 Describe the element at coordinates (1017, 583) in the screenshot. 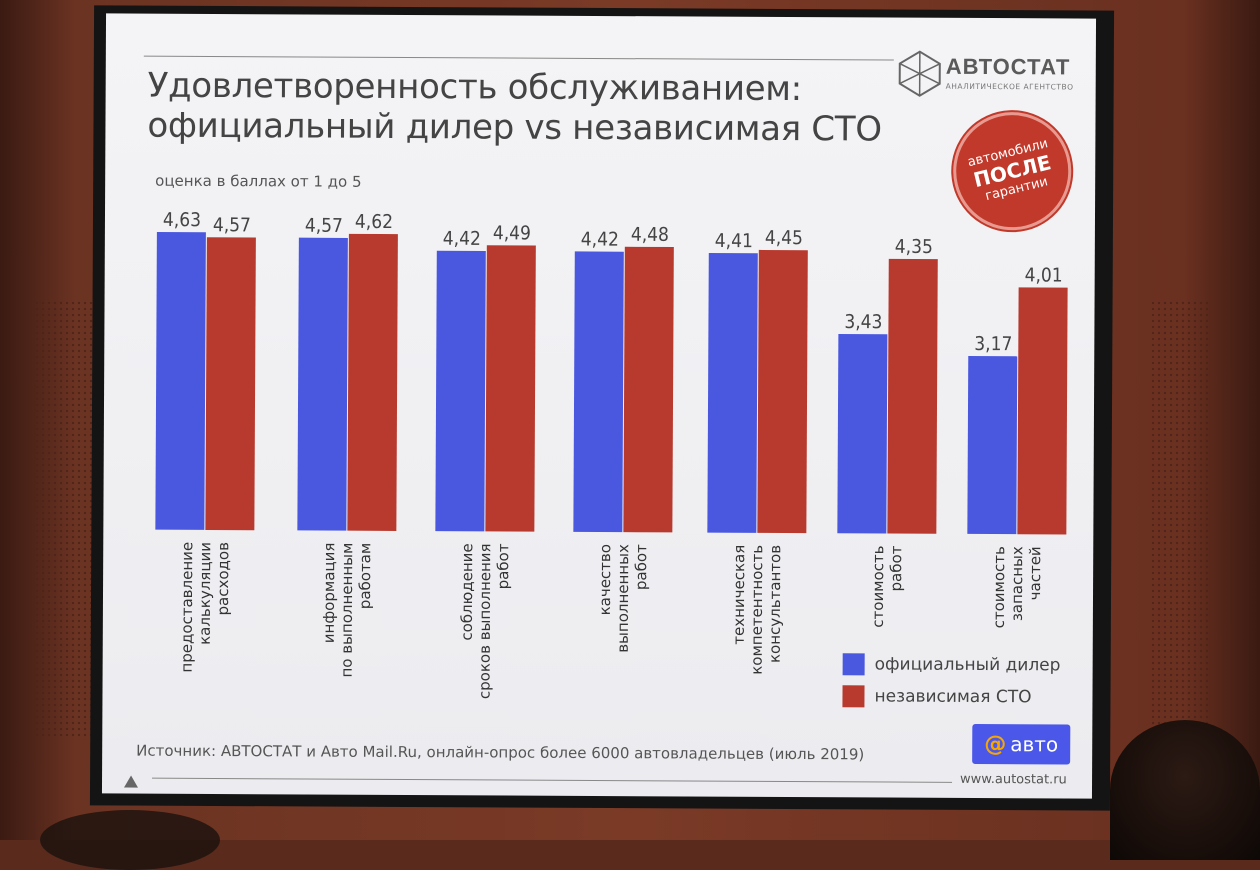

I see `category-label-parts-cost-line-2: запасных` at that location.